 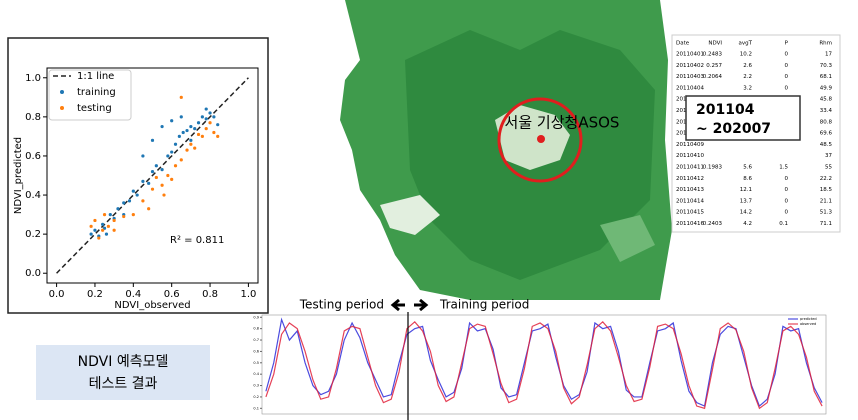 I want to click on testing-label: Testing period, so click(x=341, y=305).